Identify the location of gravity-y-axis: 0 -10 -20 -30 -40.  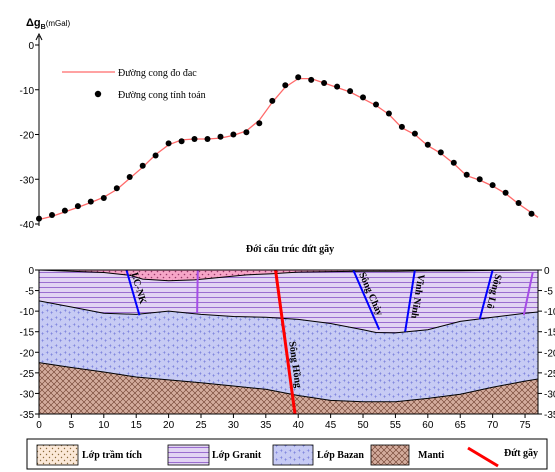
(31, 131).